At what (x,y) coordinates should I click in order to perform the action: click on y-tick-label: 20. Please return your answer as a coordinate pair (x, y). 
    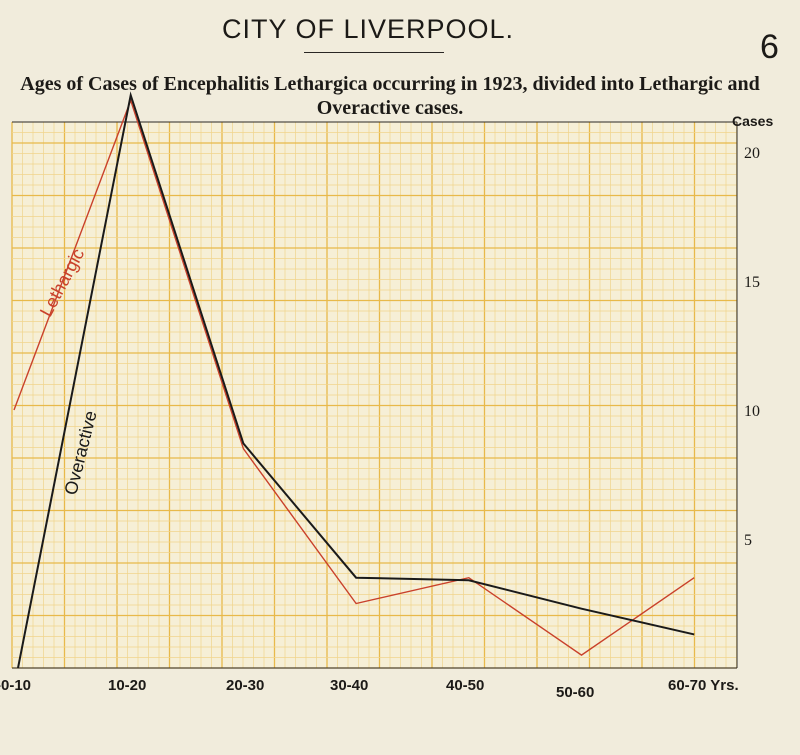
    Looking at the image, I should click on (752, 153).